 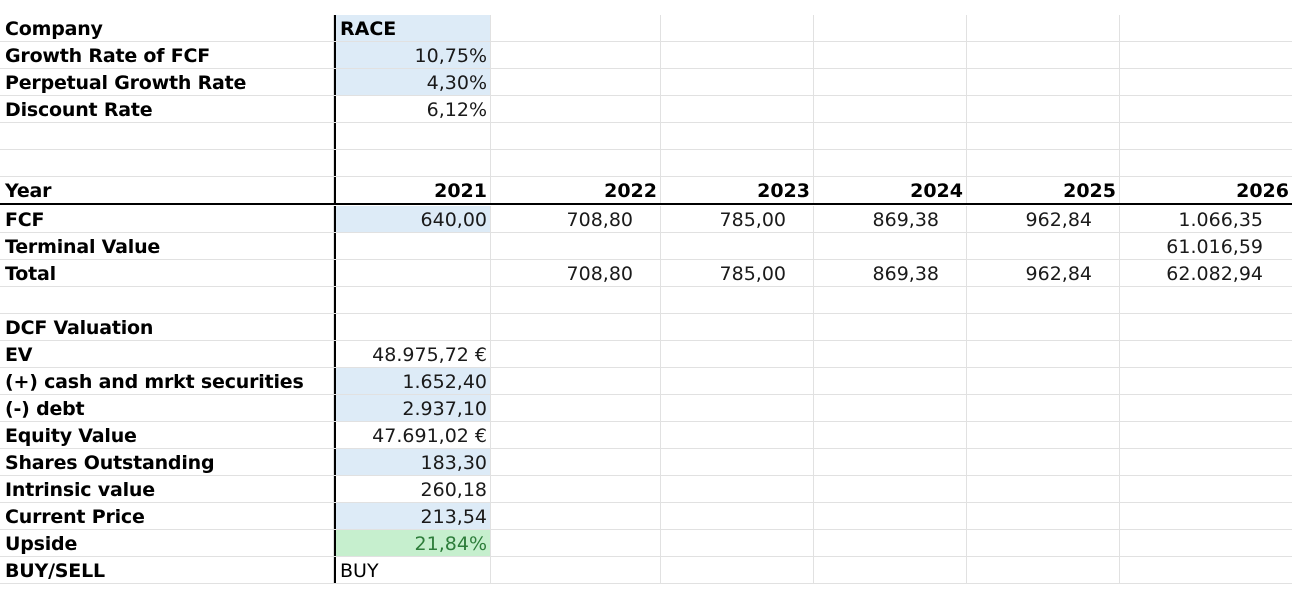 I want to click on terminal-value-2024-cell, so click(x=890, y=246).